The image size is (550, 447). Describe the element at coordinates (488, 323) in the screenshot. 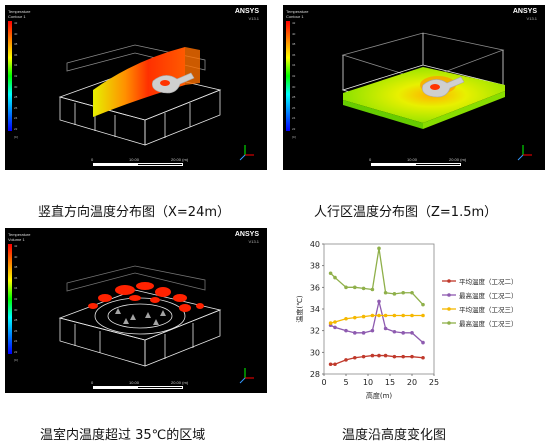

I see `legend-label-3: 最高温度（工况三）` at that location.